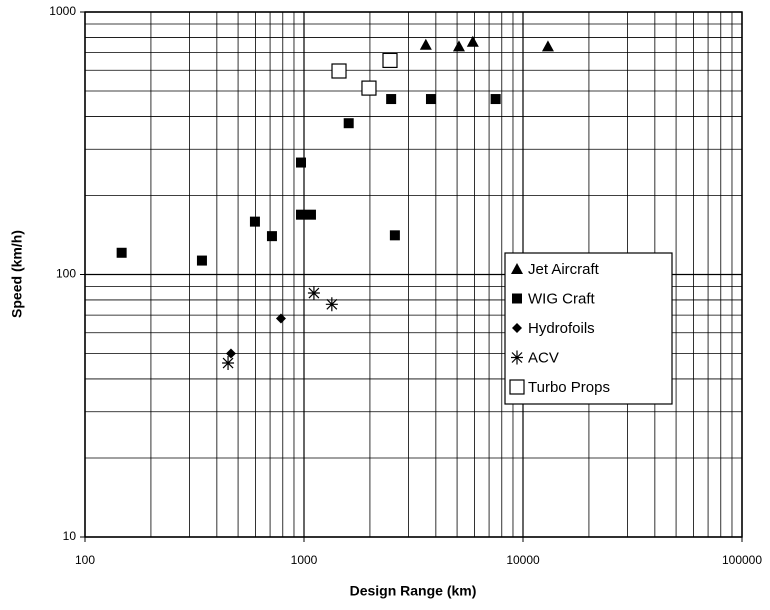 The image size is (770, 610). Describe the element at coordinates (561, 328) in the screenshot. I see `legend-label: Hydrofoils` at that location.